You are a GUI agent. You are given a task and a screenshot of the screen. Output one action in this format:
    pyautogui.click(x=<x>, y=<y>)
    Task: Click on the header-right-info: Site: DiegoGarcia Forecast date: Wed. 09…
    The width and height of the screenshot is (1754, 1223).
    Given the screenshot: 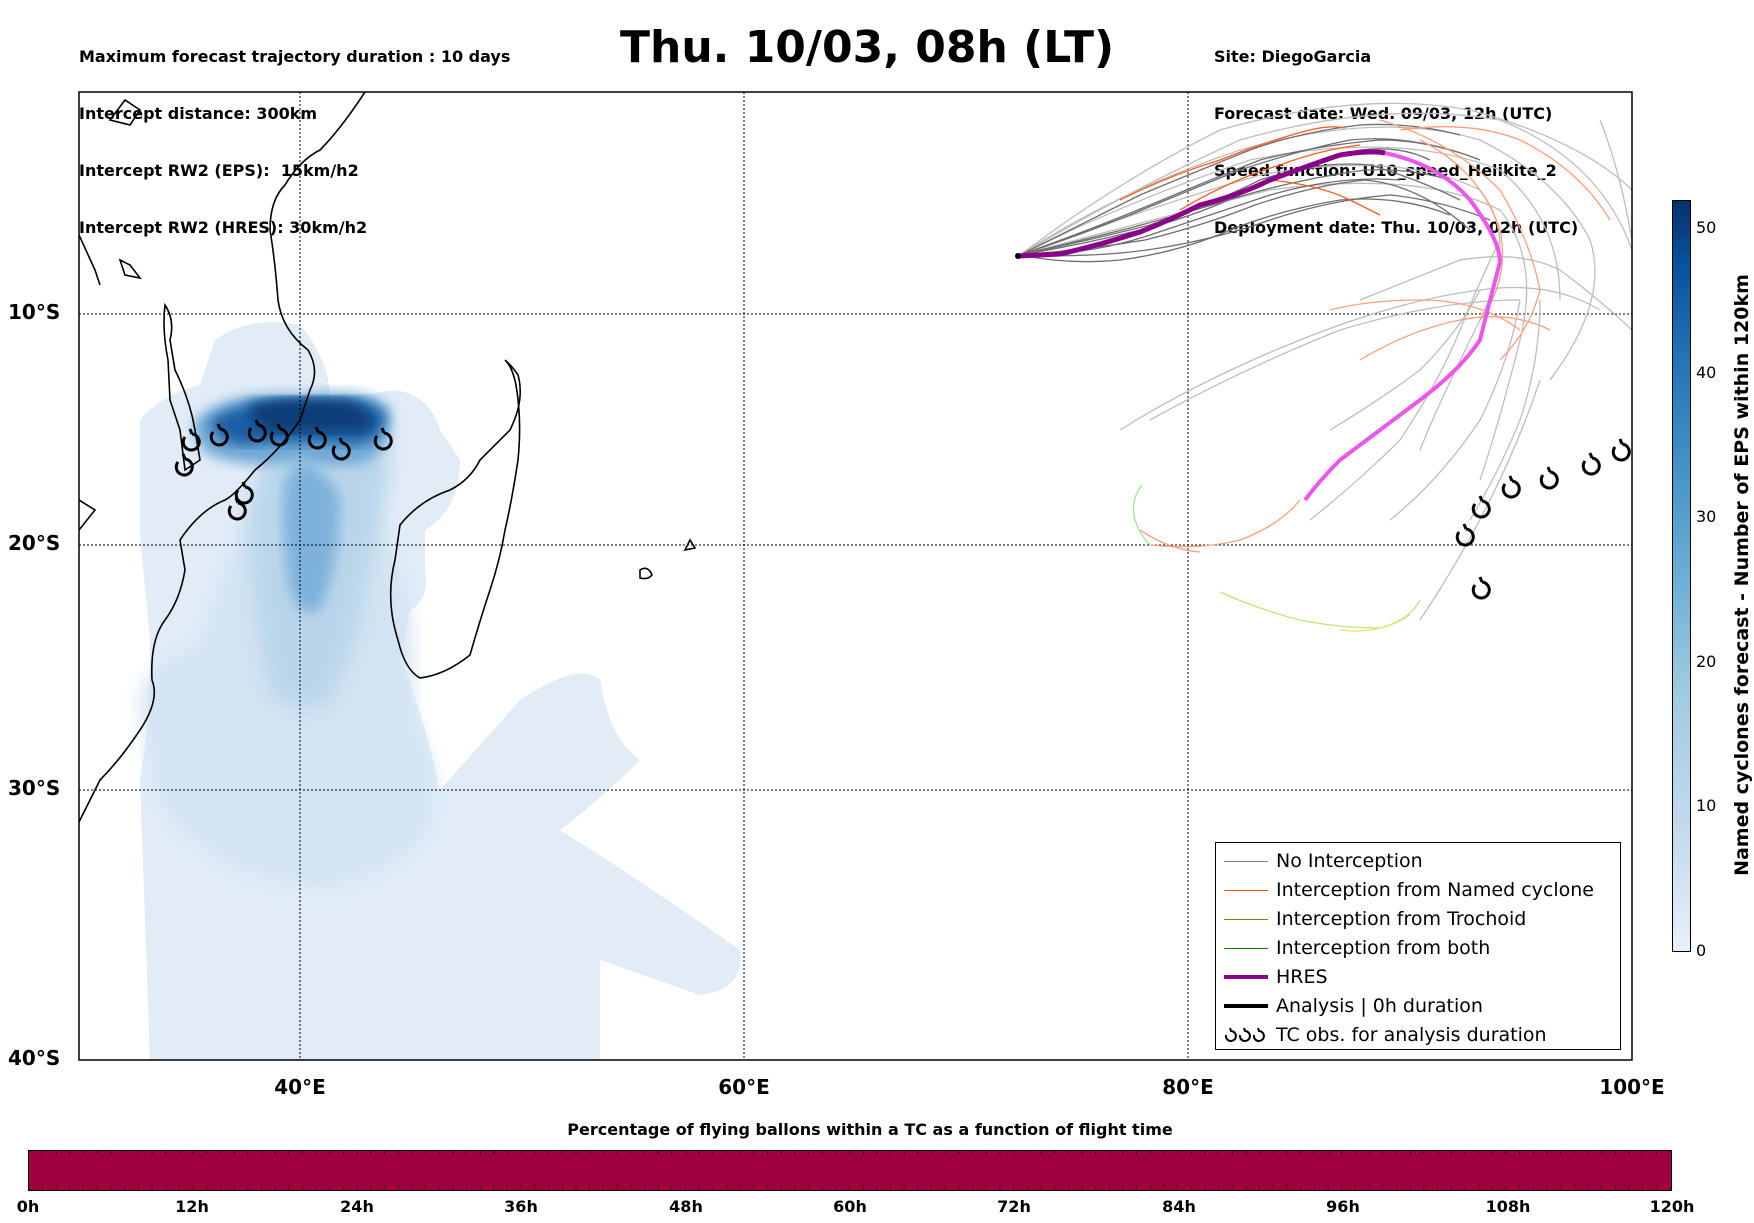 What is the action you would take?
    pyautogui.click(x=1396, y=132)
    